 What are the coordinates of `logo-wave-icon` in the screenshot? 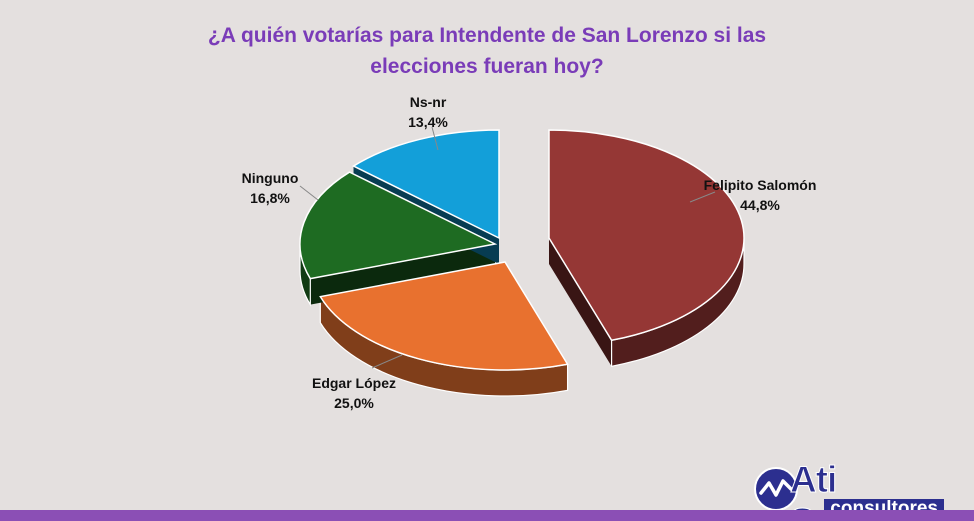 It's located at (776, 489).